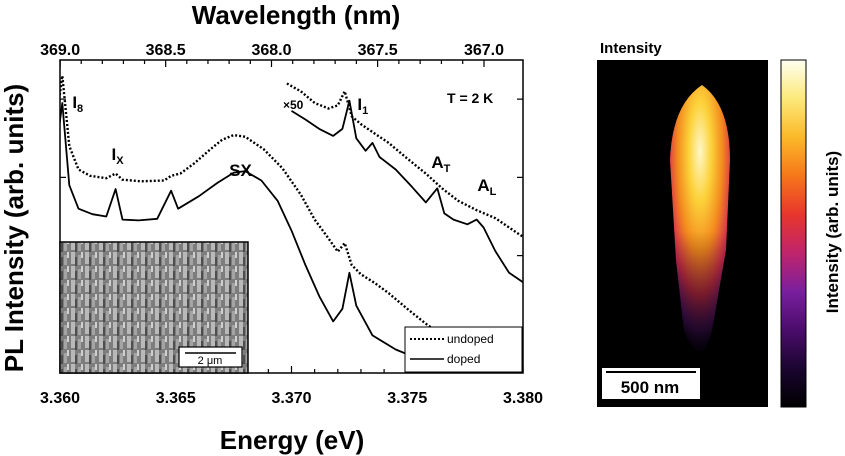 The height and width of the screenshot is (456, 845). I want to click on colorbar-label: Intensity (arb. units), so click(832, 232).